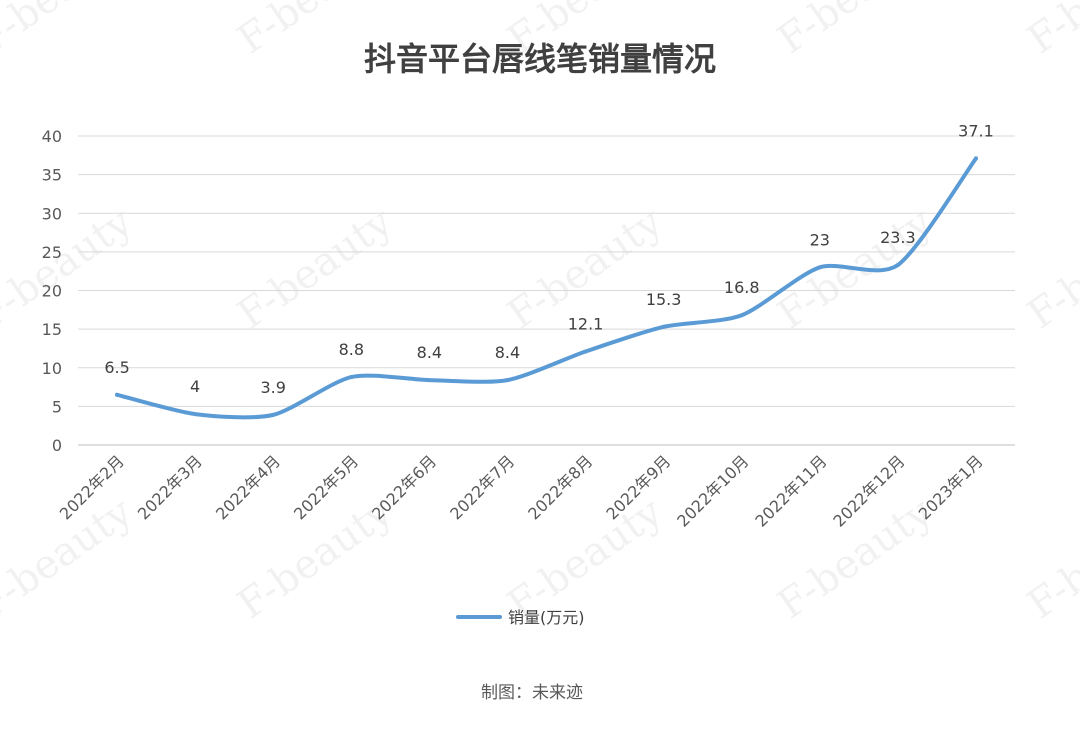 This screenshot has width=1080, height=740. What do you see at coordinates (57, 406) in the screenshot?
I see `y-tick-label: 5` at bounding box center [57, 406].